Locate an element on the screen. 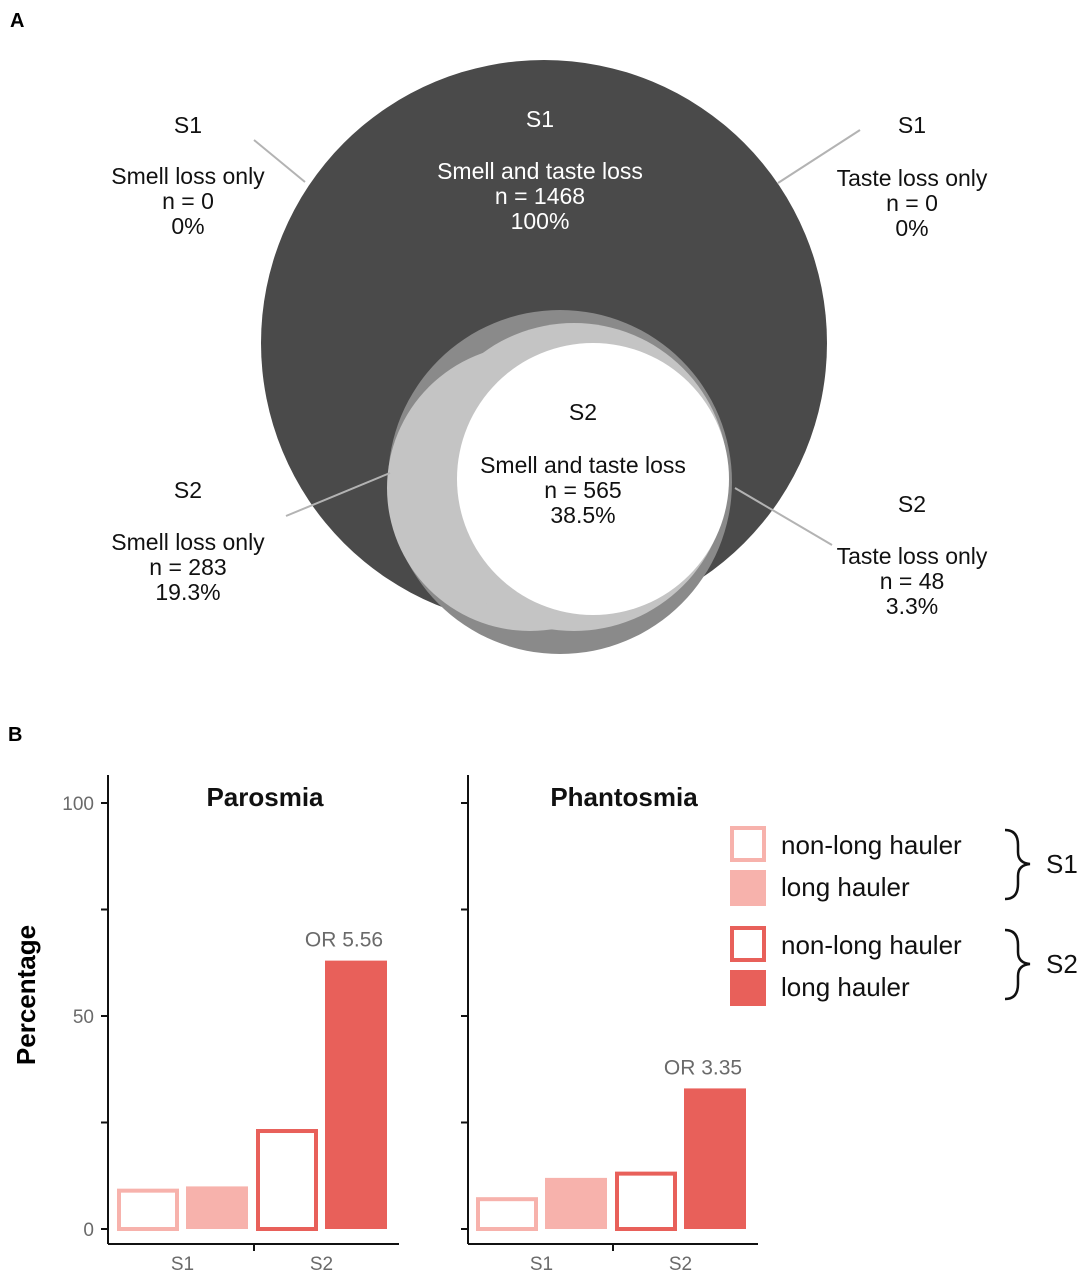 This screenshot has width=1092, height=1280. phantosmia-bar-s1-long is located at coordinates (576, 1203).